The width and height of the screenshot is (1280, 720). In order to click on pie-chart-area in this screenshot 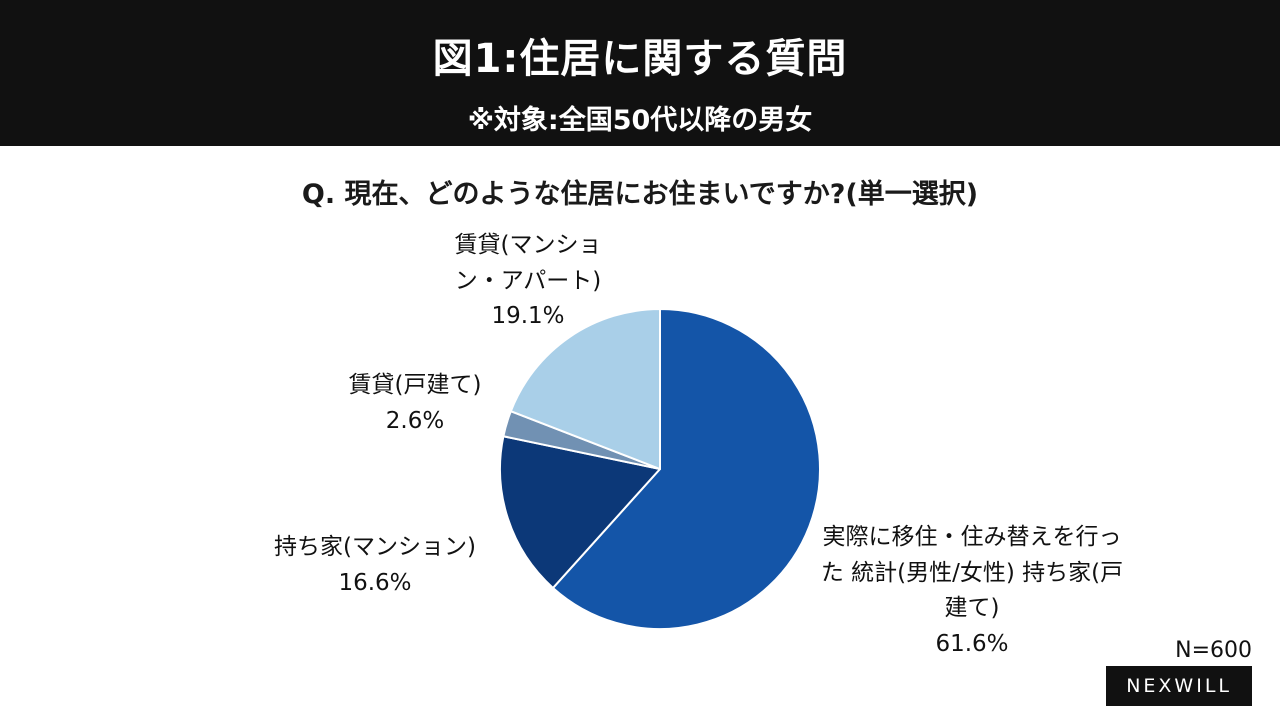, I will do `click(660, 469)`.